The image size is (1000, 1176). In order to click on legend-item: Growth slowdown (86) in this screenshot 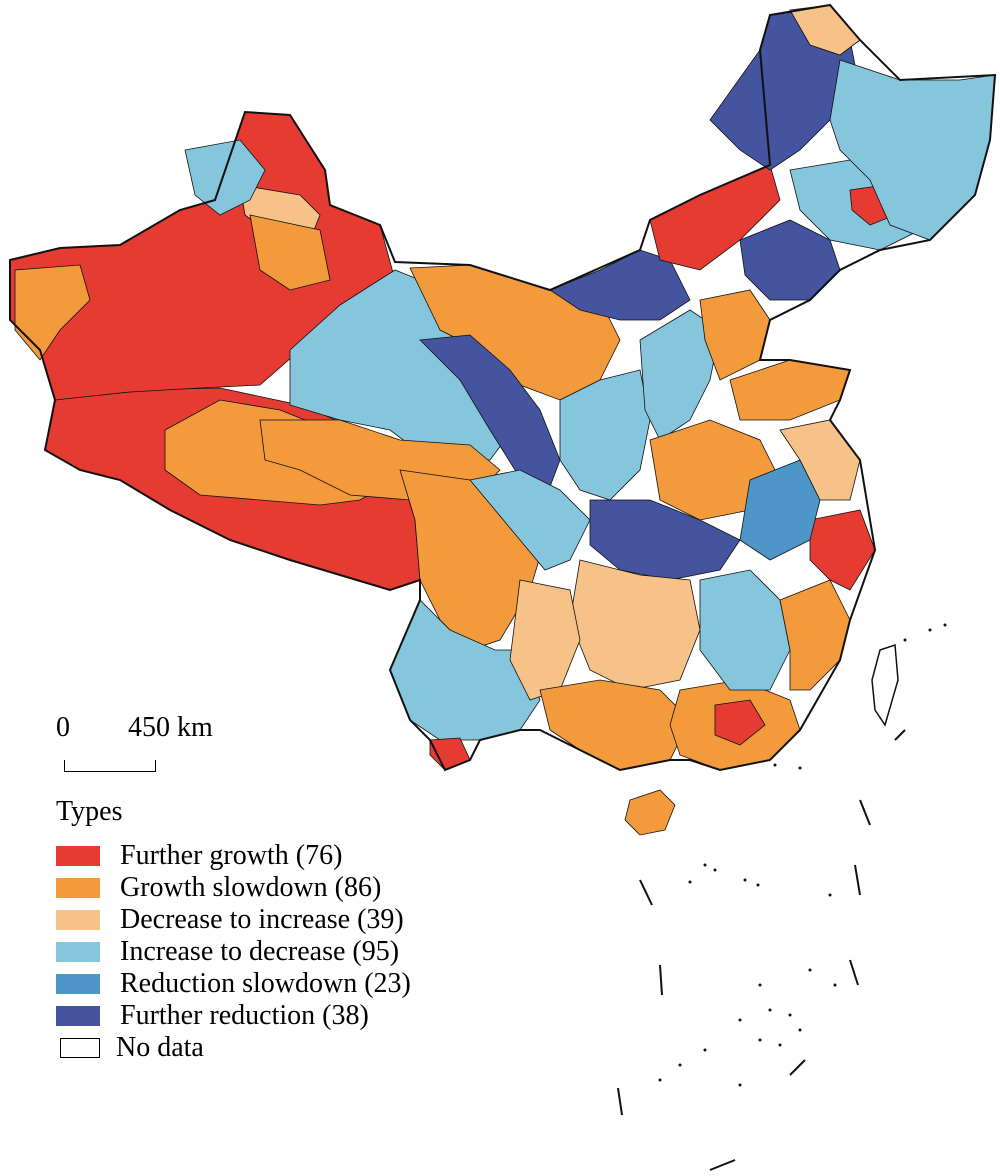, I will do `click(233, 888)`.